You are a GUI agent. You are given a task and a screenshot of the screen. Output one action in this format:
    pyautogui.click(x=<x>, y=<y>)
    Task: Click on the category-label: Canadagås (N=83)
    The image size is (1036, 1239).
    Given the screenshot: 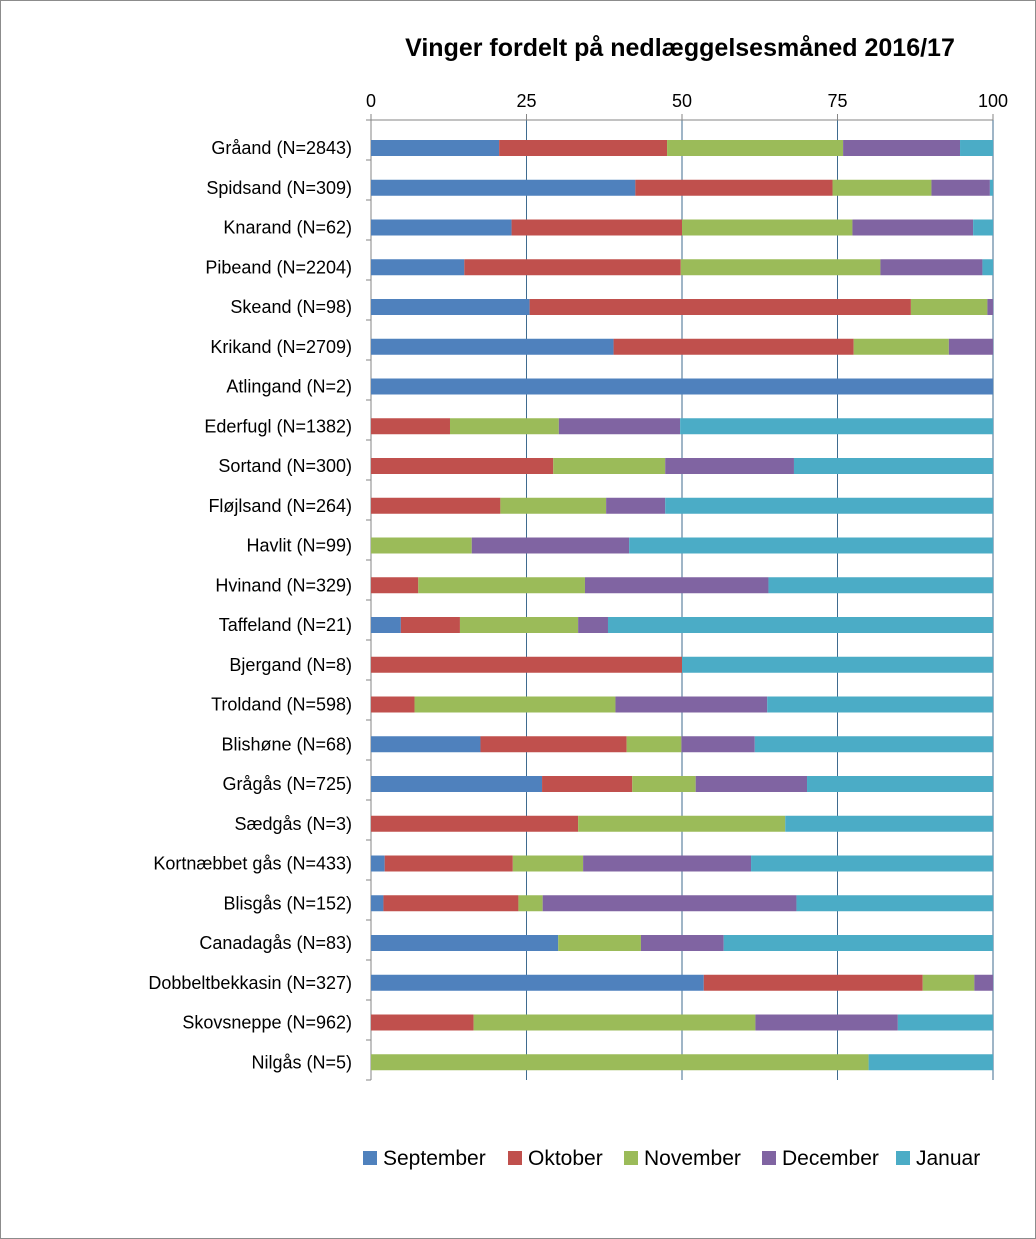 What is the action you would take?
    pyautogui.click(x=275, y=943)
    